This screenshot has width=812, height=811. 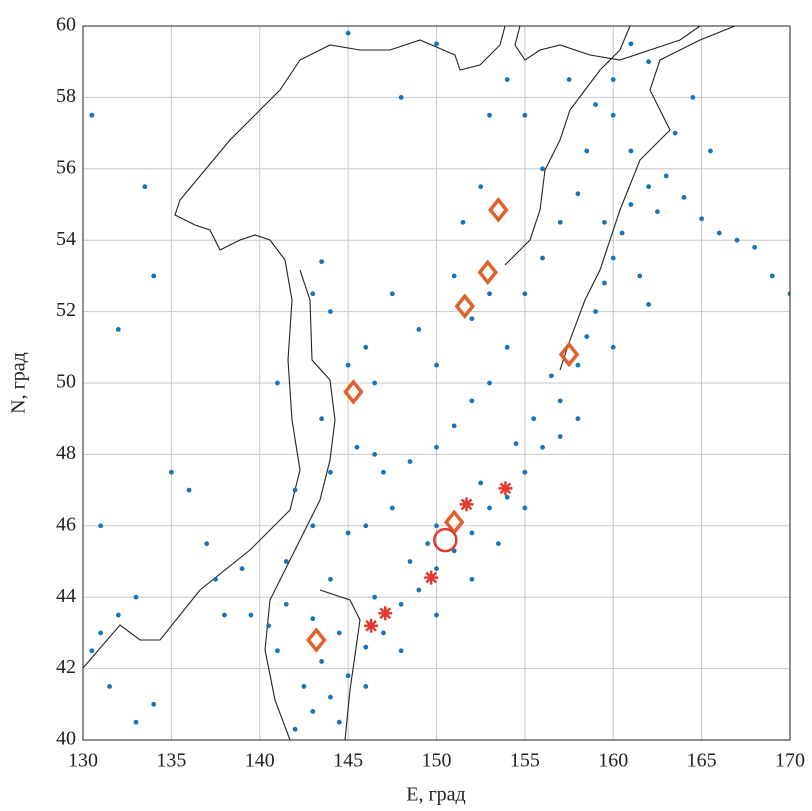 What do you see at coordinates (66, 96) in the screenshot?
I see `y-tick-label: 58` at bounding box center [66, 96].